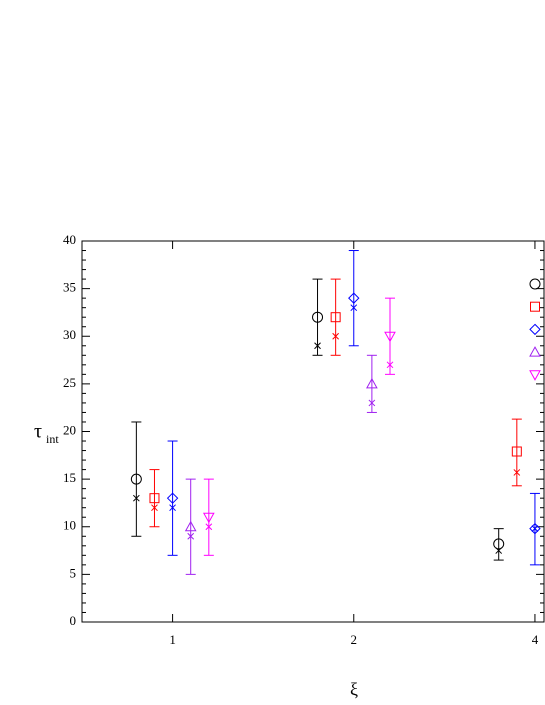 The width and height of the screenshot is (545, 705). Describe the element at coordinates (38, 432) in the screenshot. I see `y-axis-label: τ` at that location.